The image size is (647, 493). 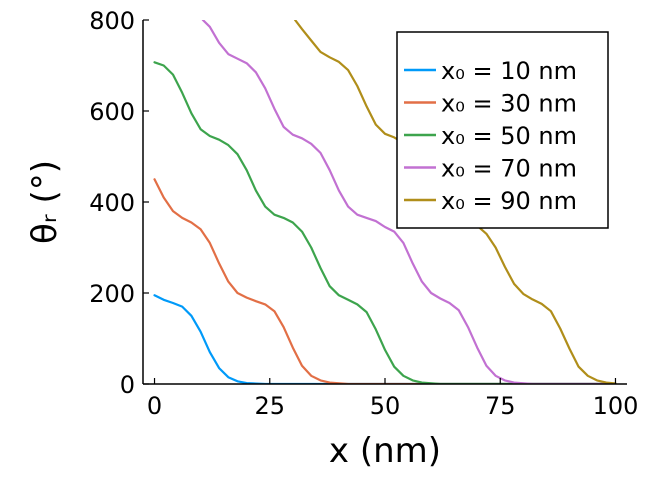 I want to click on x-tick-label: 100, so click(x=616, y=406).